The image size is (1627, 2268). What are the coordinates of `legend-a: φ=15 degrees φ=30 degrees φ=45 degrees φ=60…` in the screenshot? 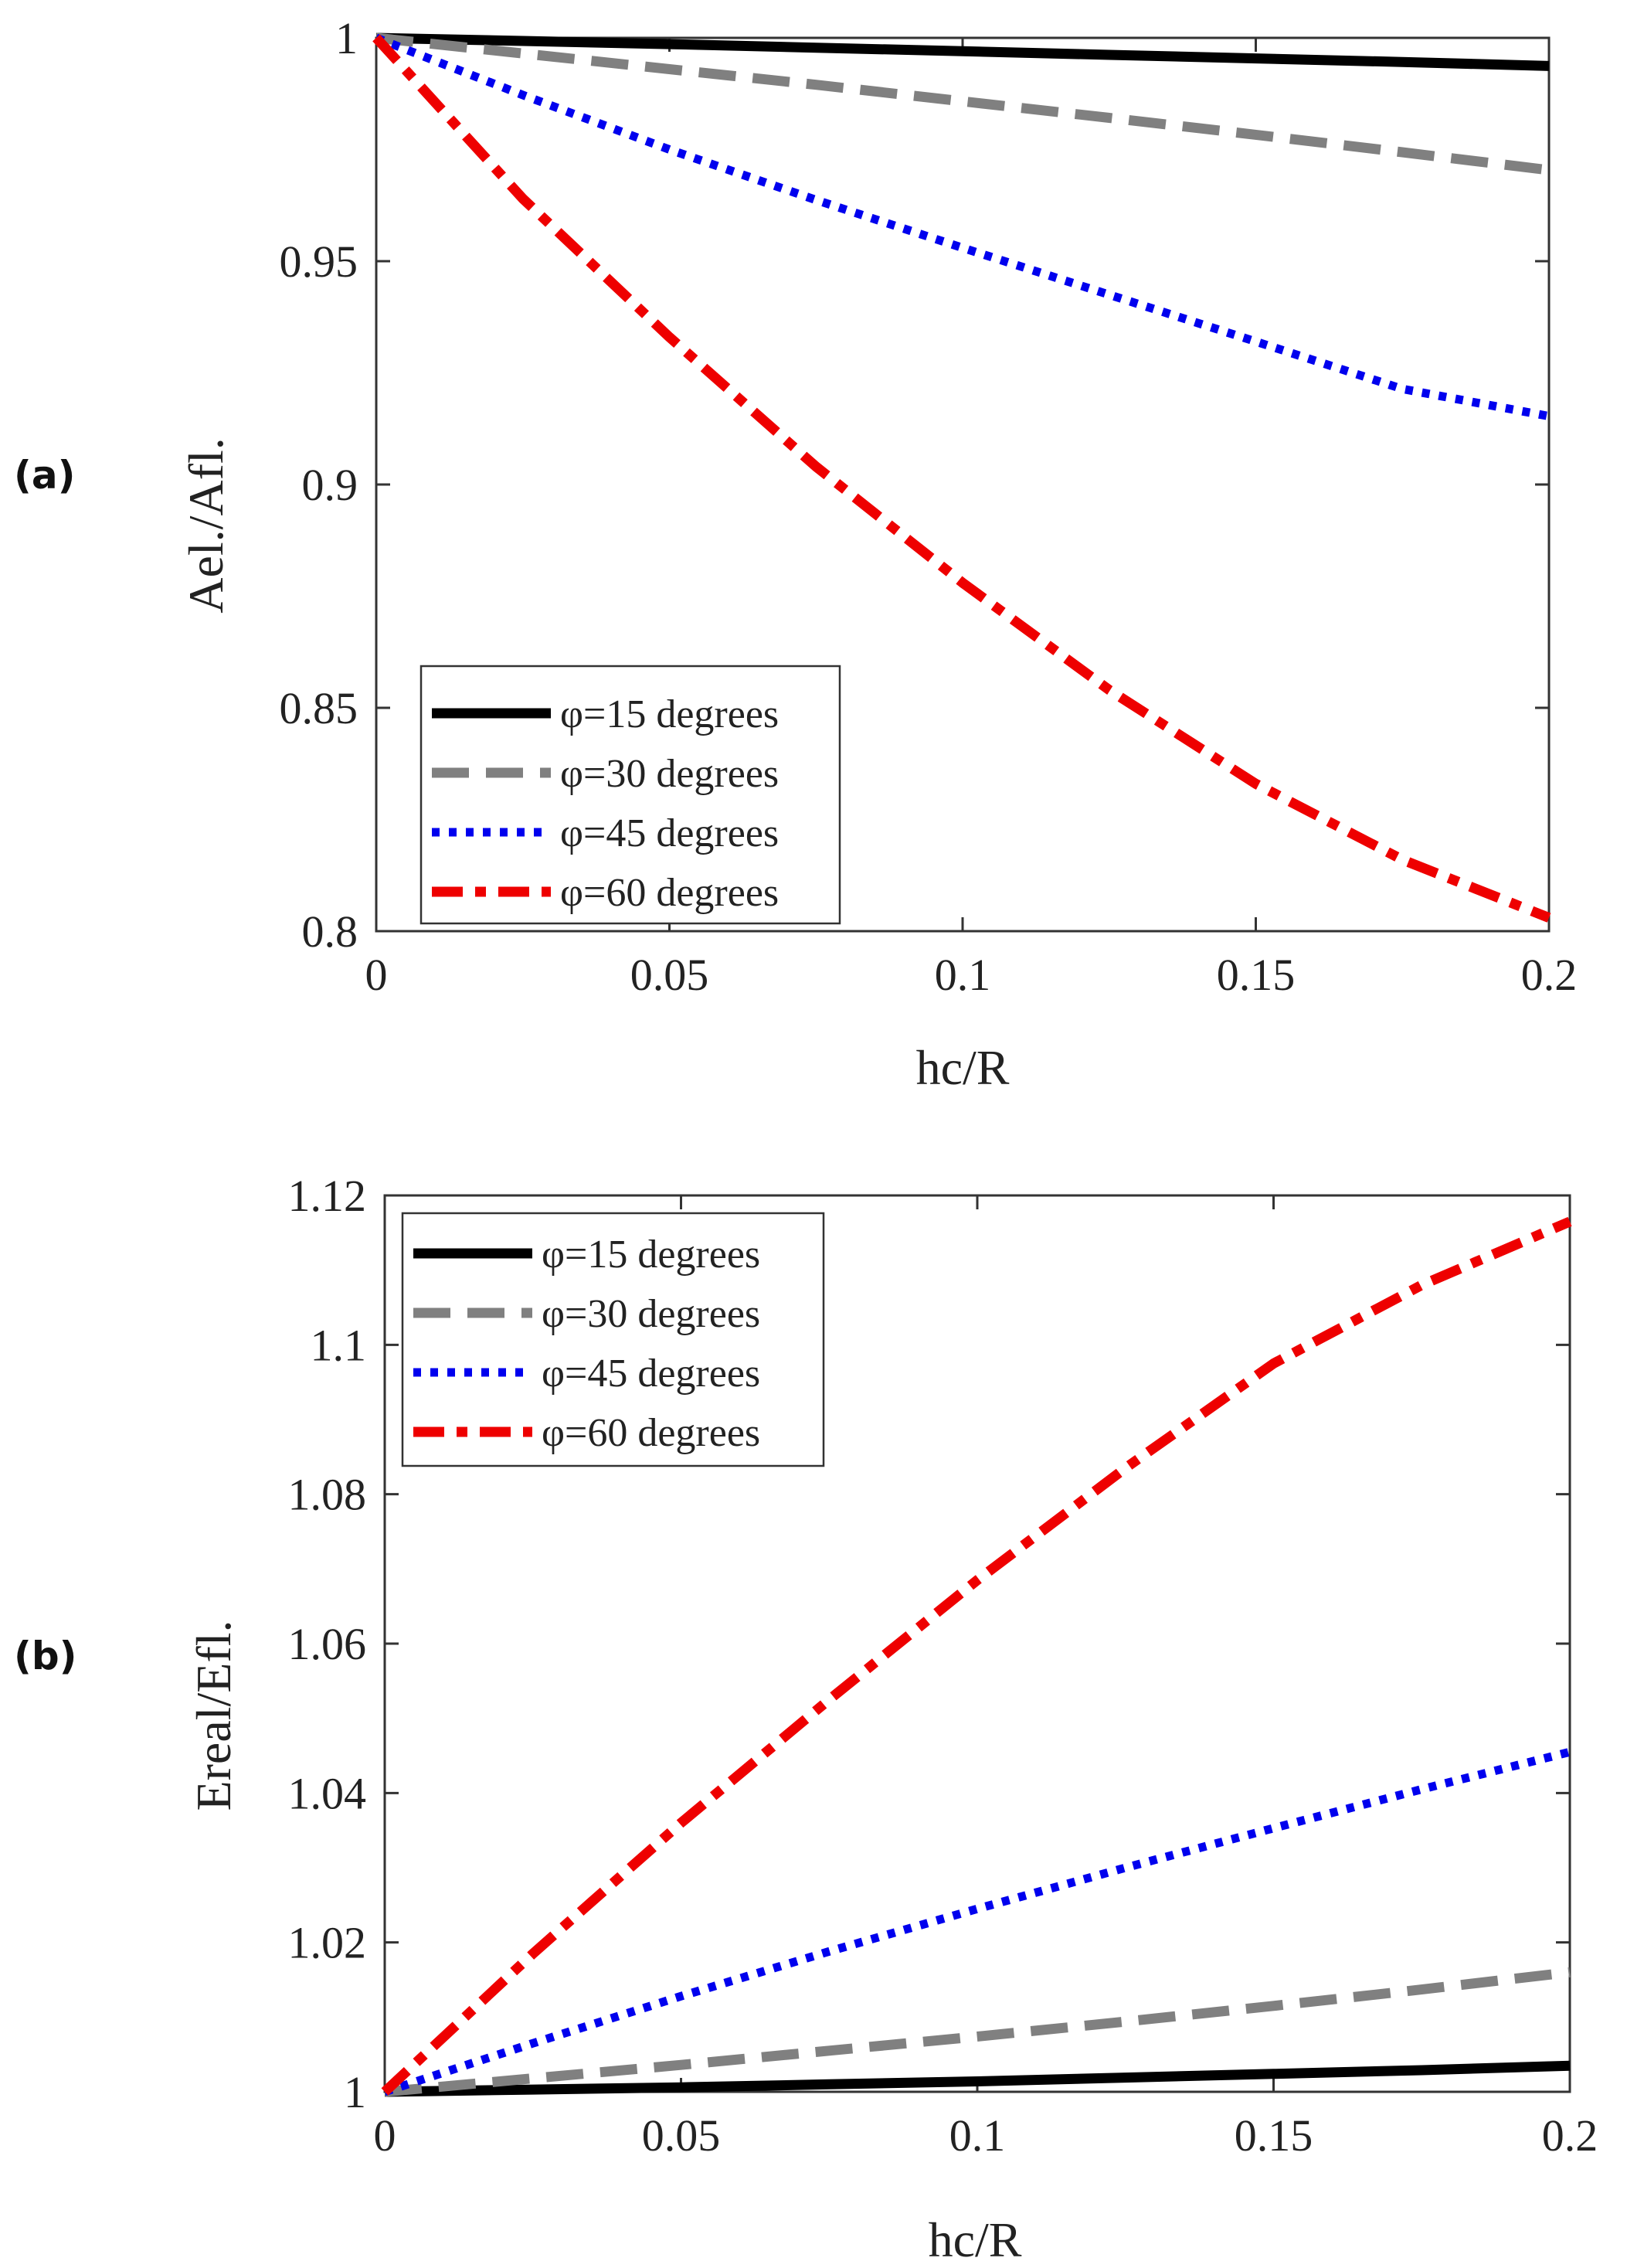 It's located at (630, 795).